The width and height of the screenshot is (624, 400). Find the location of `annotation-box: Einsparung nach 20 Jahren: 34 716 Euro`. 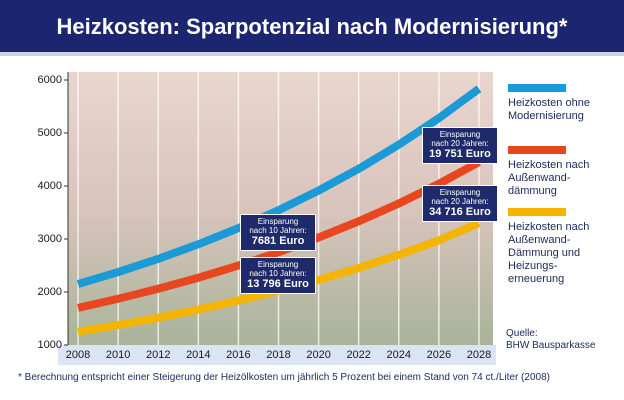

annotation-box: Einsparung nach 20 Jahren: 34 716 Euro is located at coordinates (460, 203).